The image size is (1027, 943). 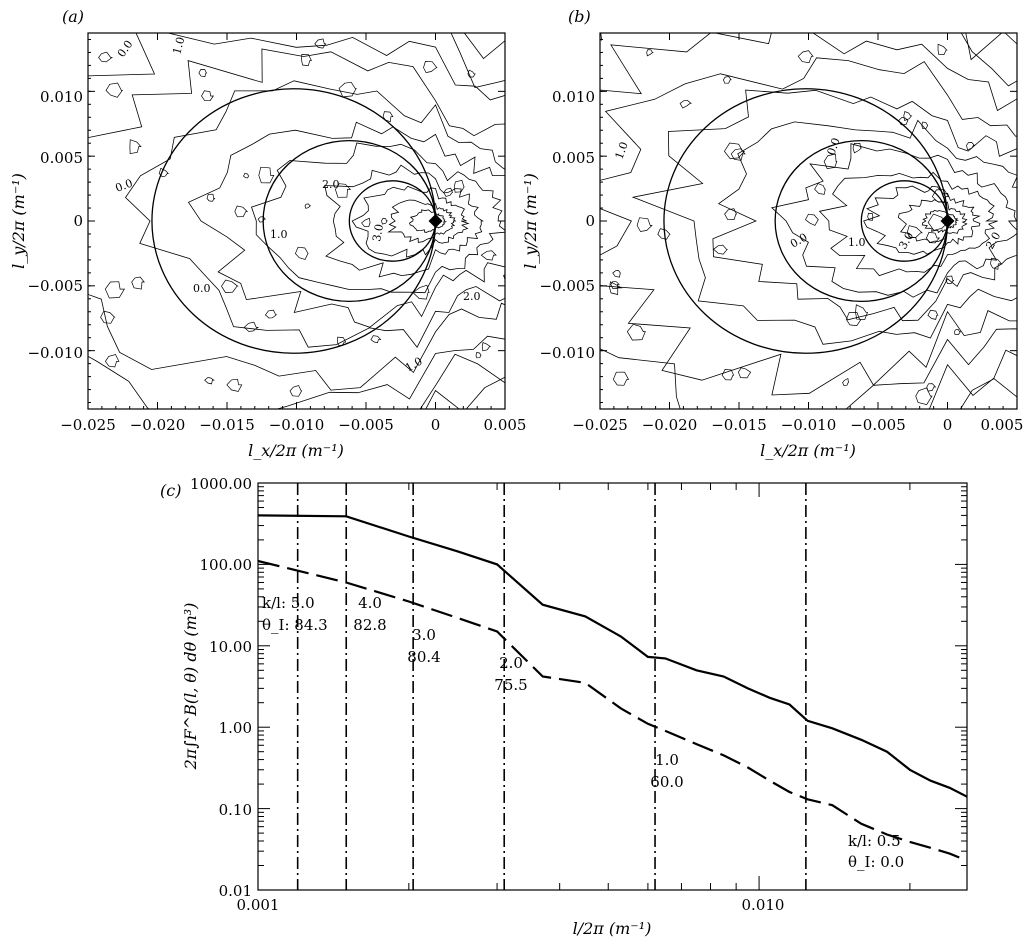 I want to click on panel-a-ytick: −0.005, so click(x=55, y=286).